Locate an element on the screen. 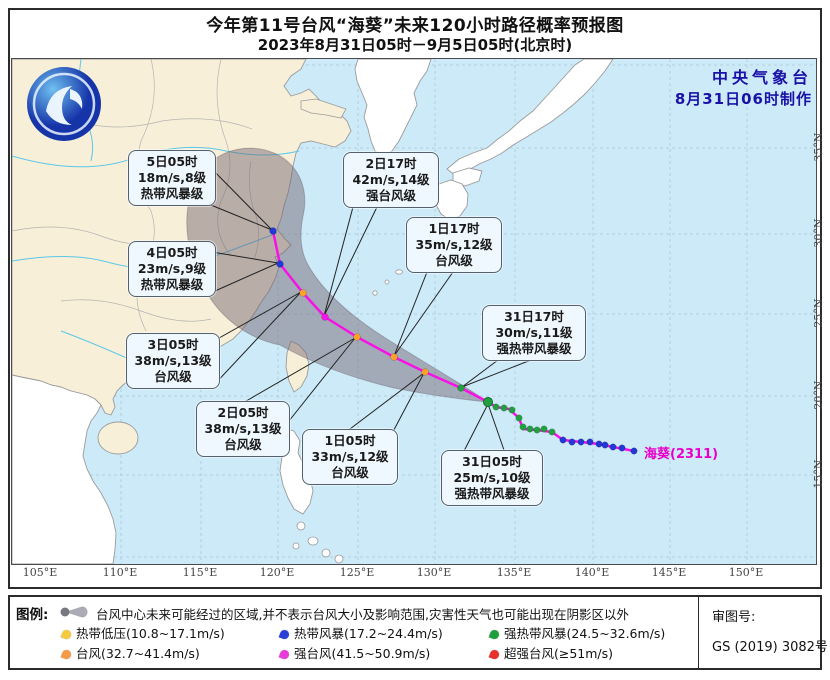 This screenshot has width=830, height=680. lon-tick: 105°E is located at coordinates (40, 572).